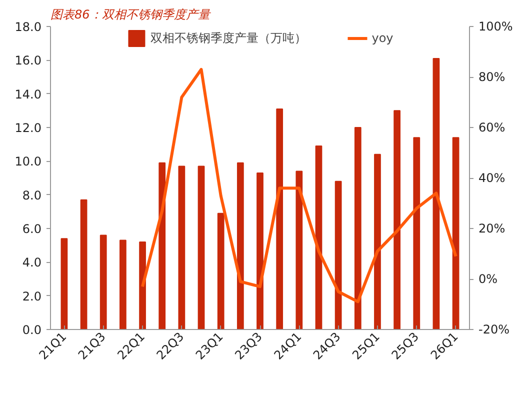  Describe the element at coordinates (32, 263) in the screenshot. I see `y-tick-label: 4.0` at that location.